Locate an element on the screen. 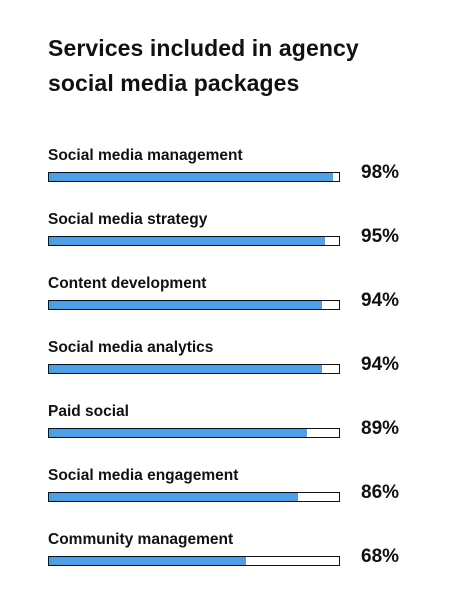 This screenshot has height=616, width=450. bar-label-social-media-strategy: Social media strategy is located at coordinates (128, 219).